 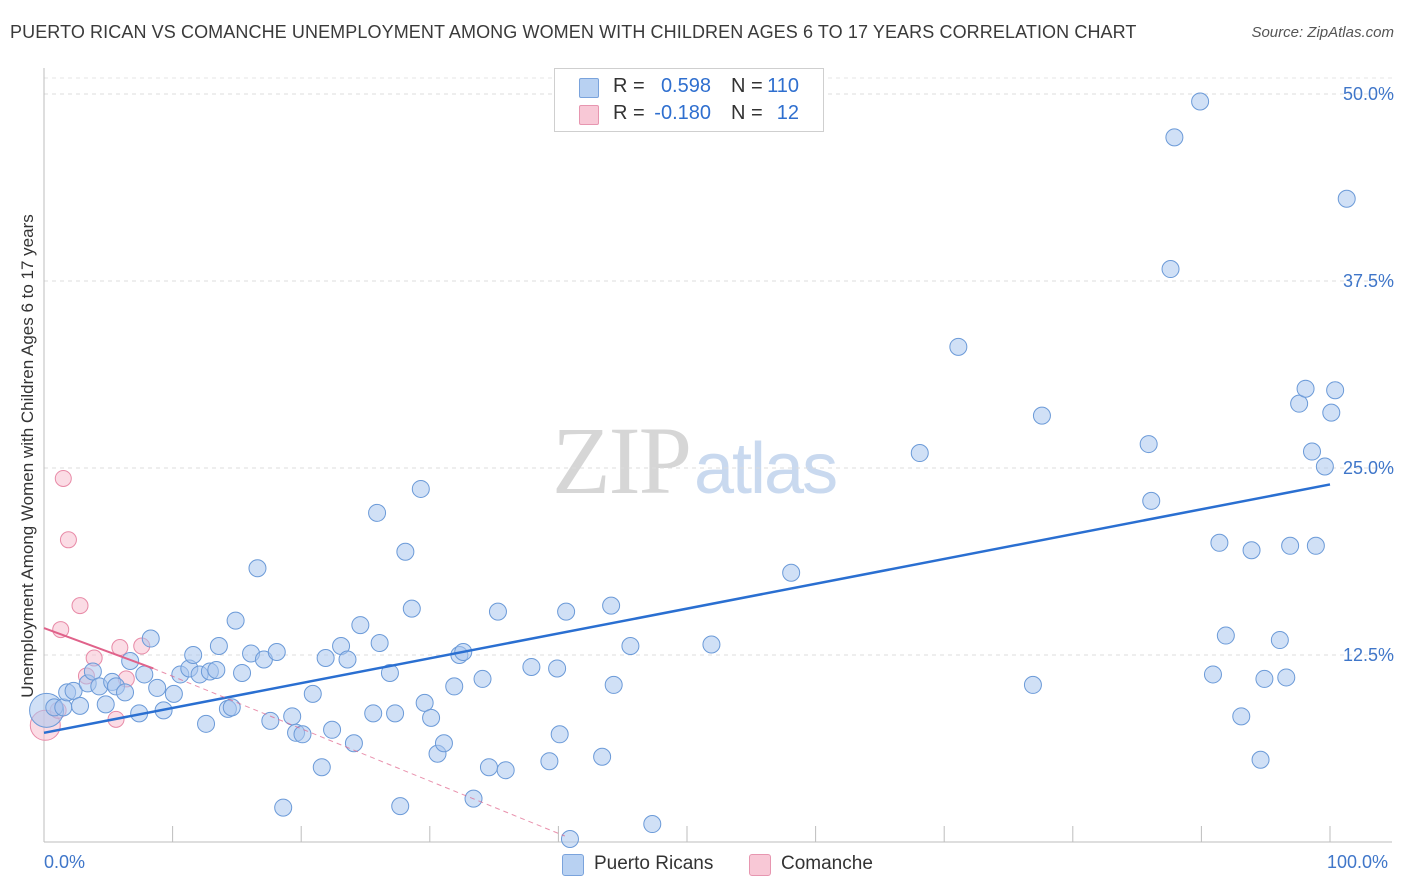 What do you see at coordinates (783, 86) in the screenshot?
I see `legend-n-value: 110` at bounding box center [783, 86].